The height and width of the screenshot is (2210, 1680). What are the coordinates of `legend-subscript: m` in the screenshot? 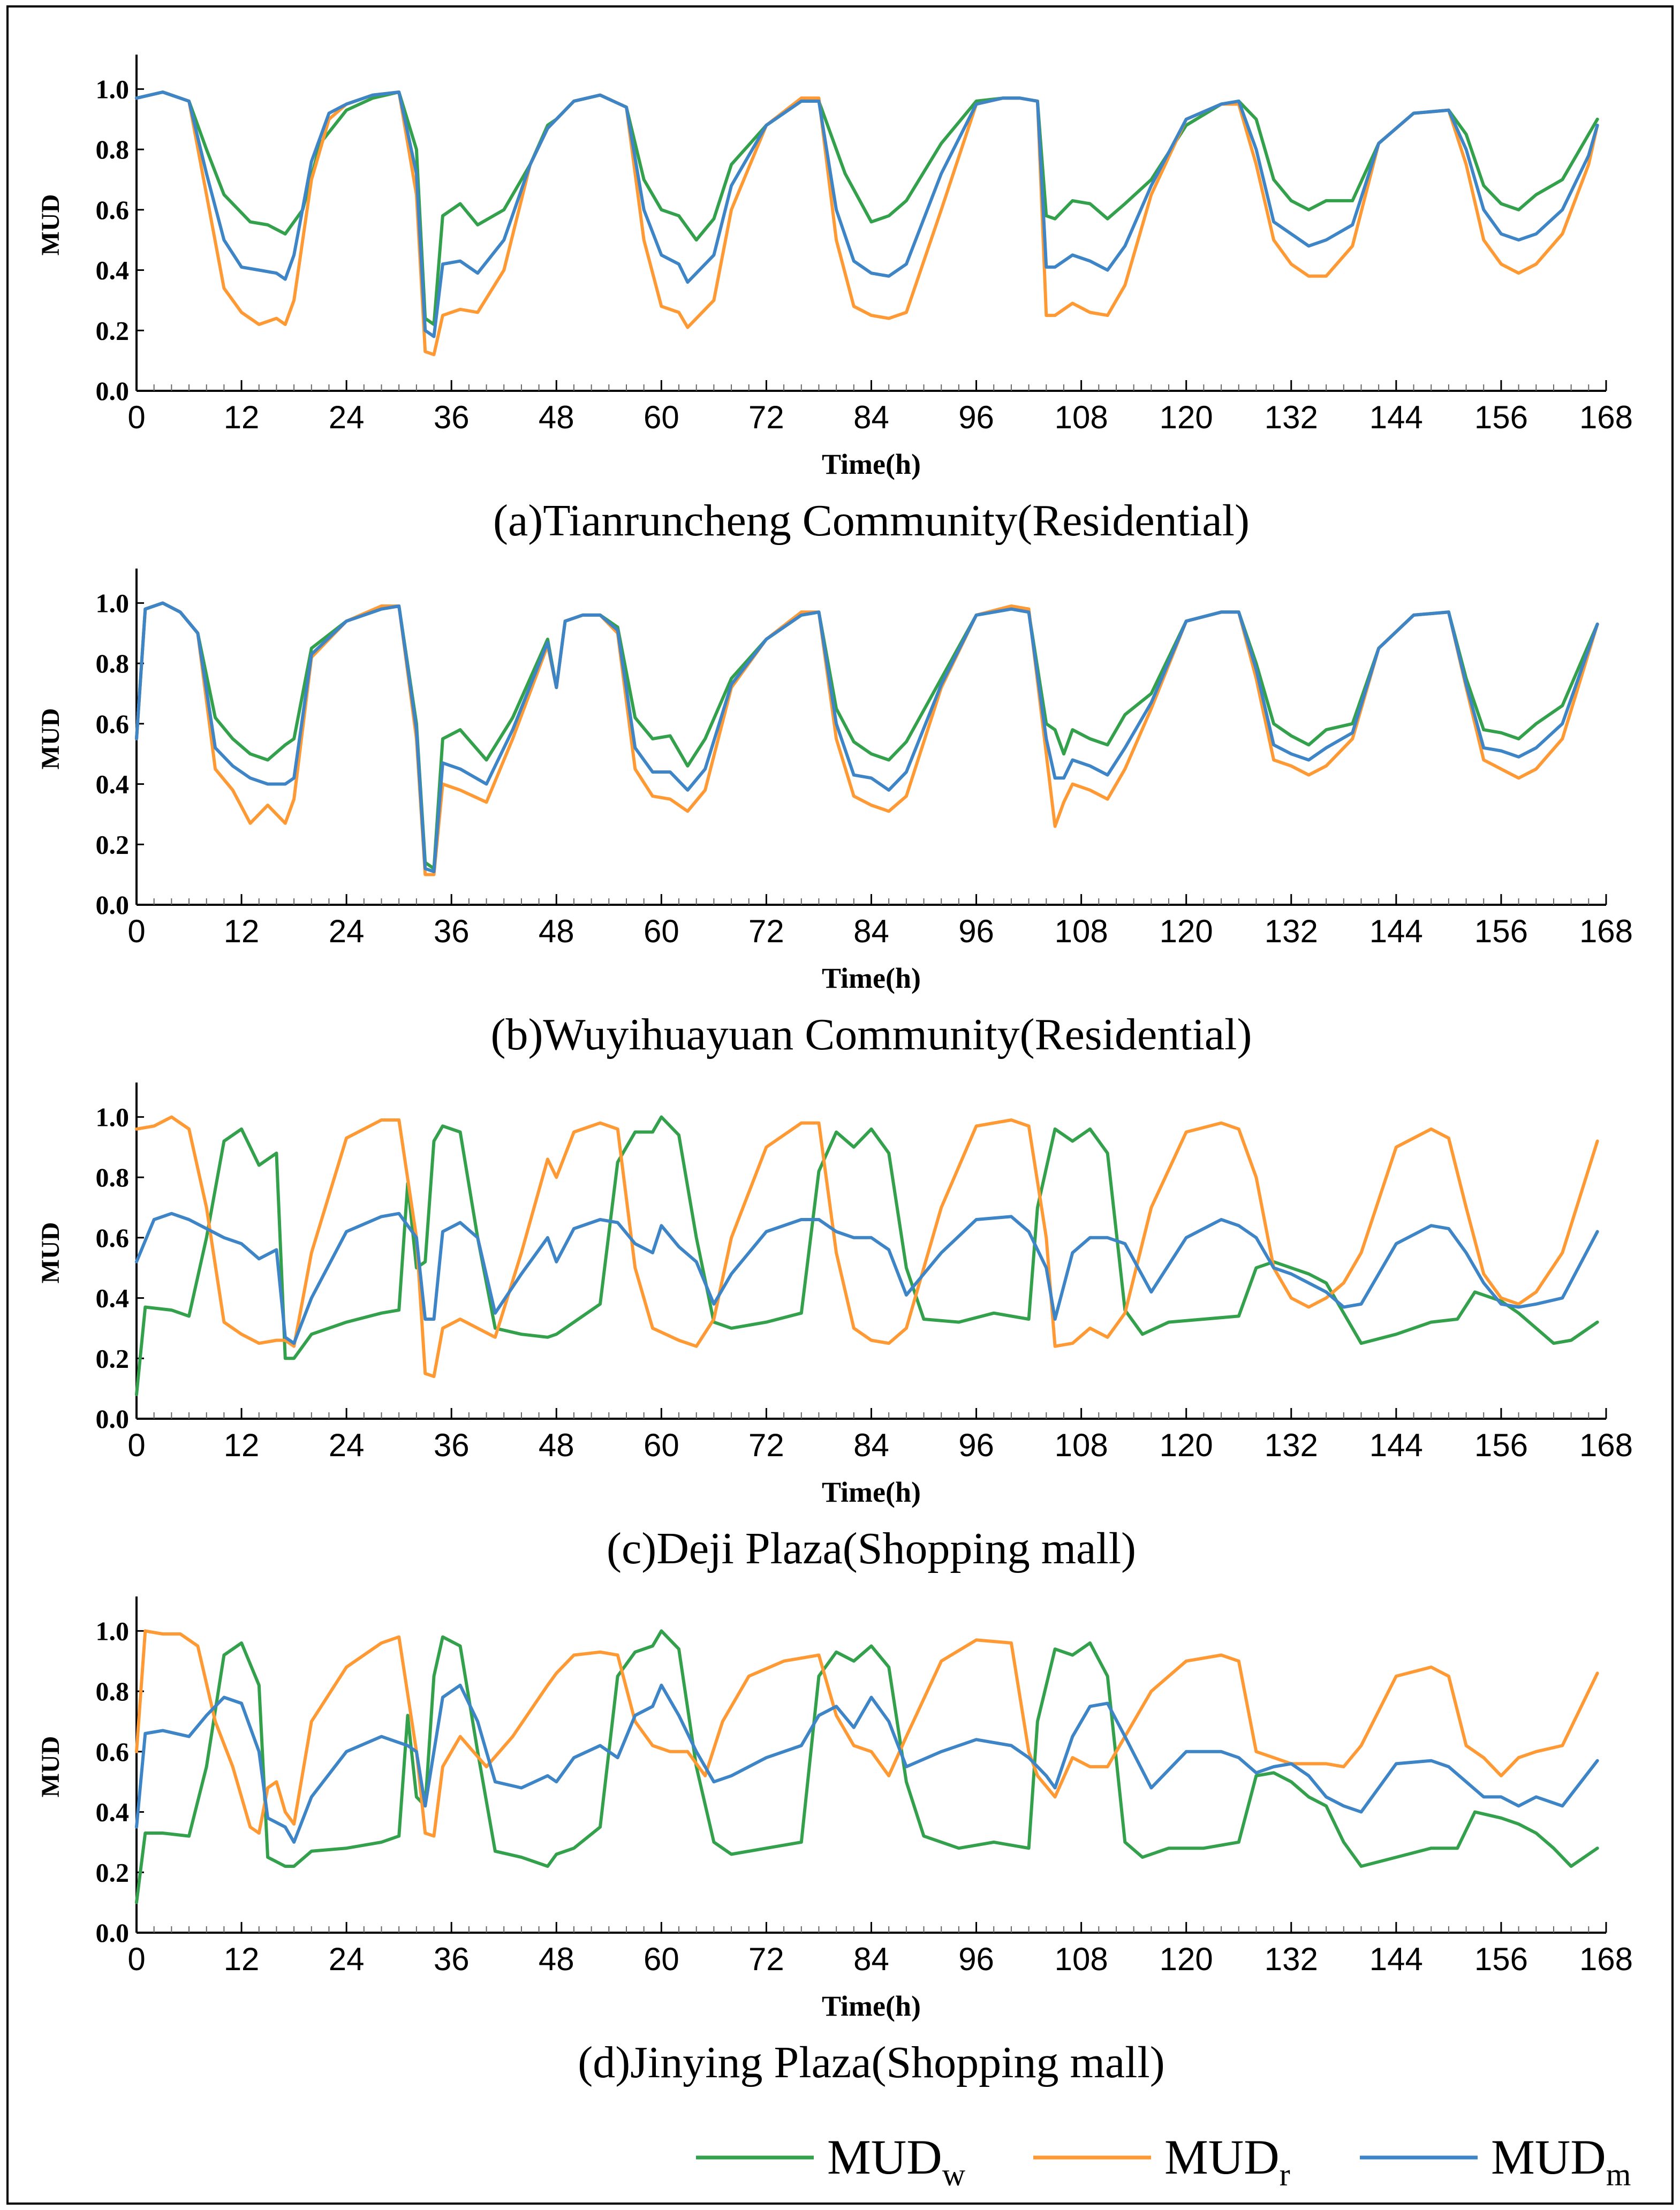 It's located at (1618, 2174).